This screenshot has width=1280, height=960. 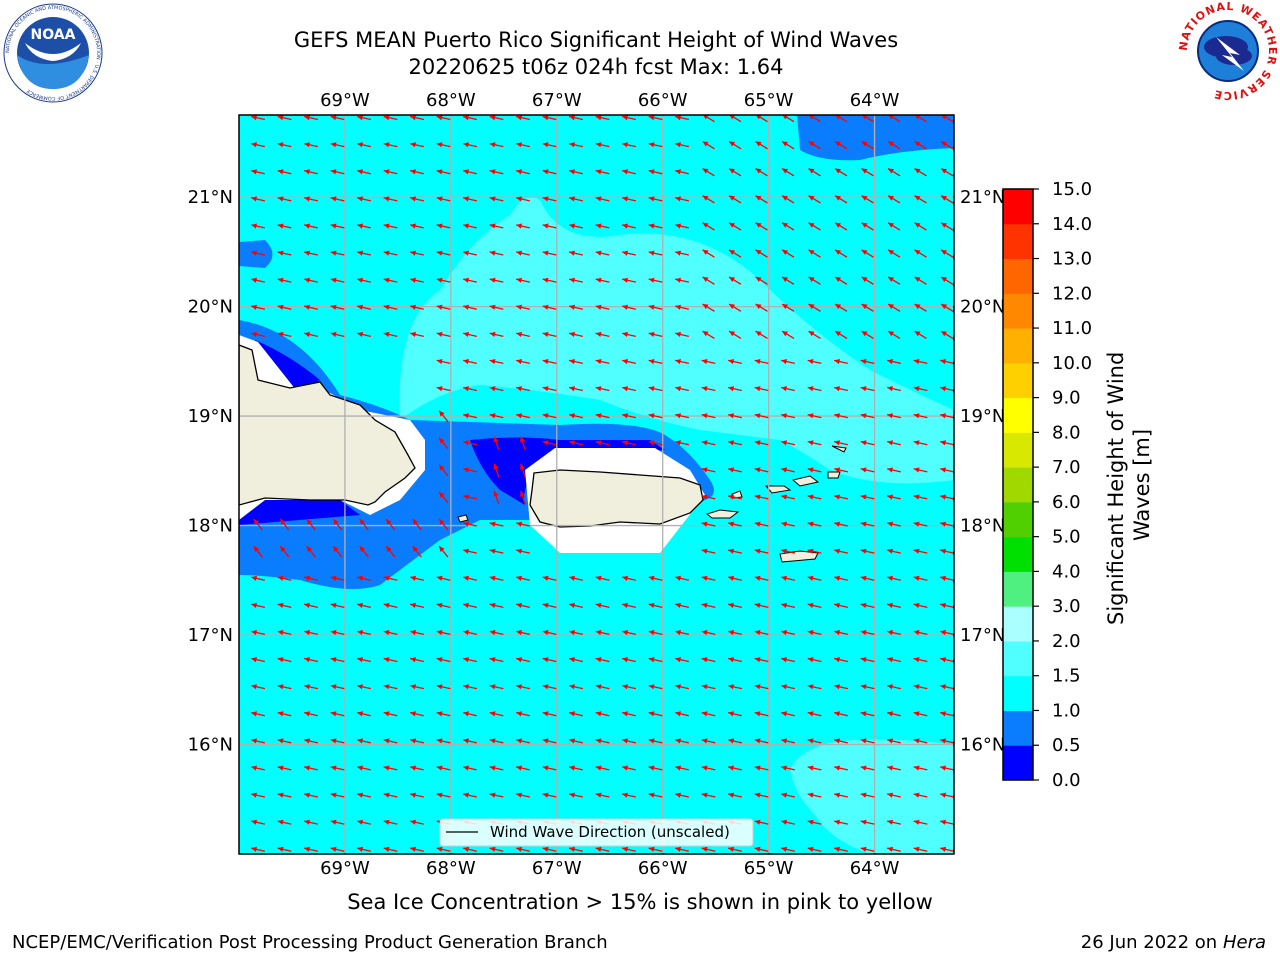 I want to click on island-st-croix, so click(x=799, y=556).